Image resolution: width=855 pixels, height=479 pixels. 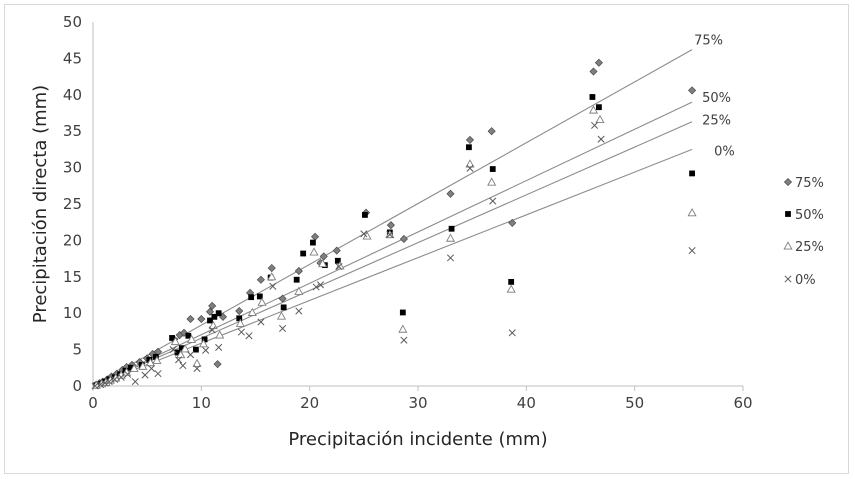 What do you see at coordinates (714, 97) in the screenshot?
I see `trendline-labels: 75% 50% 25% 0%` at bounding box center [714, 97].